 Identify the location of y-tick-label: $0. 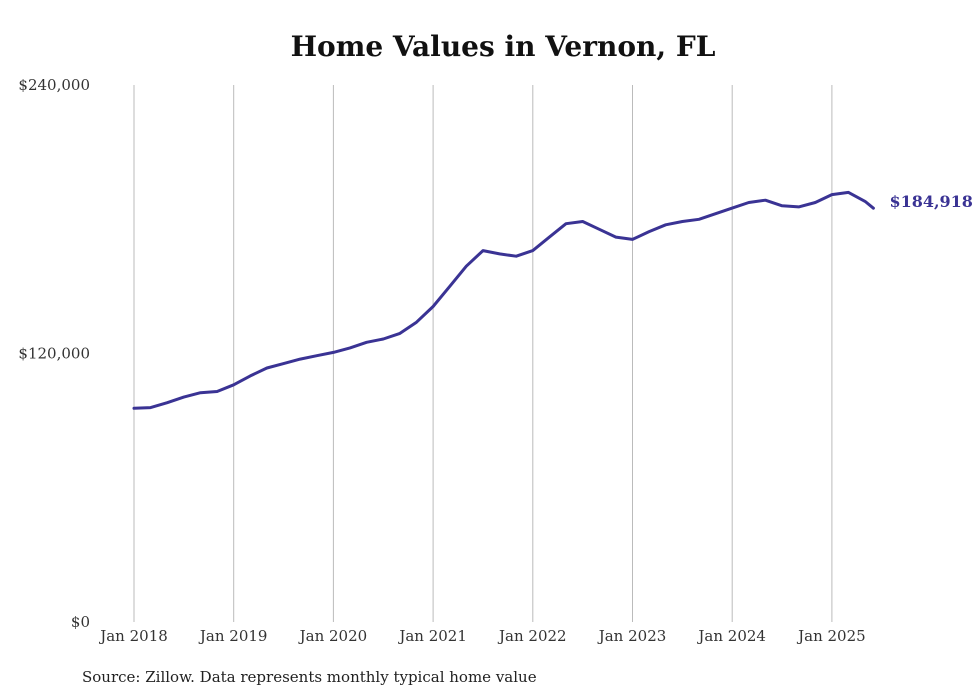
(80, 622).